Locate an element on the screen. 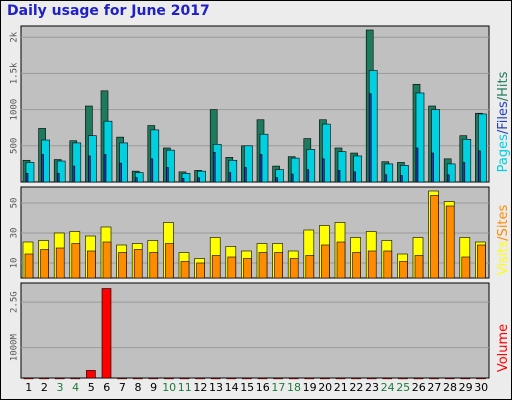 The width and height of the screenshot is (512, 400). x-tick-label: 20 is located at coordinates (325, 387).